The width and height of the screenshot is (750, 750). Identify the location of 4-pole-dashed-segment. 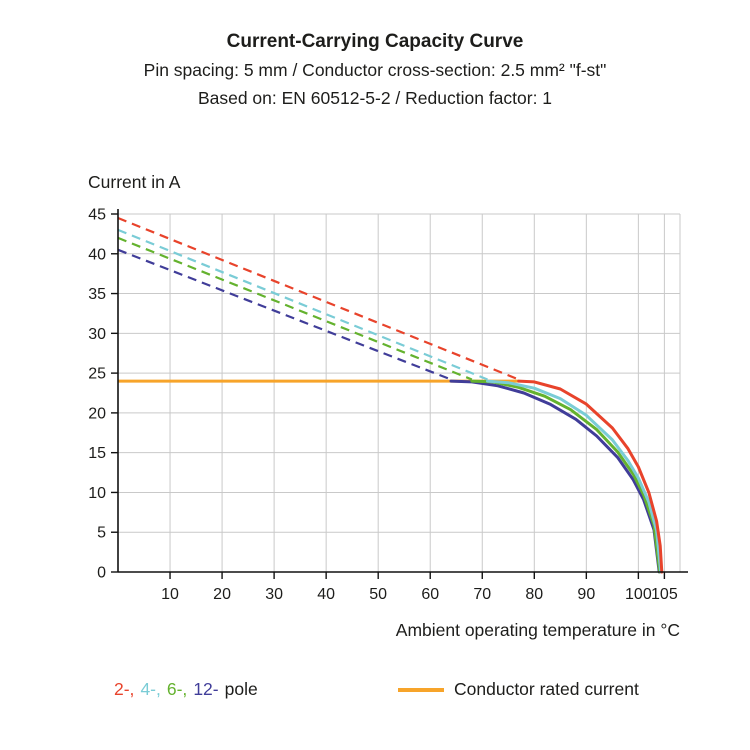
(302, 304).